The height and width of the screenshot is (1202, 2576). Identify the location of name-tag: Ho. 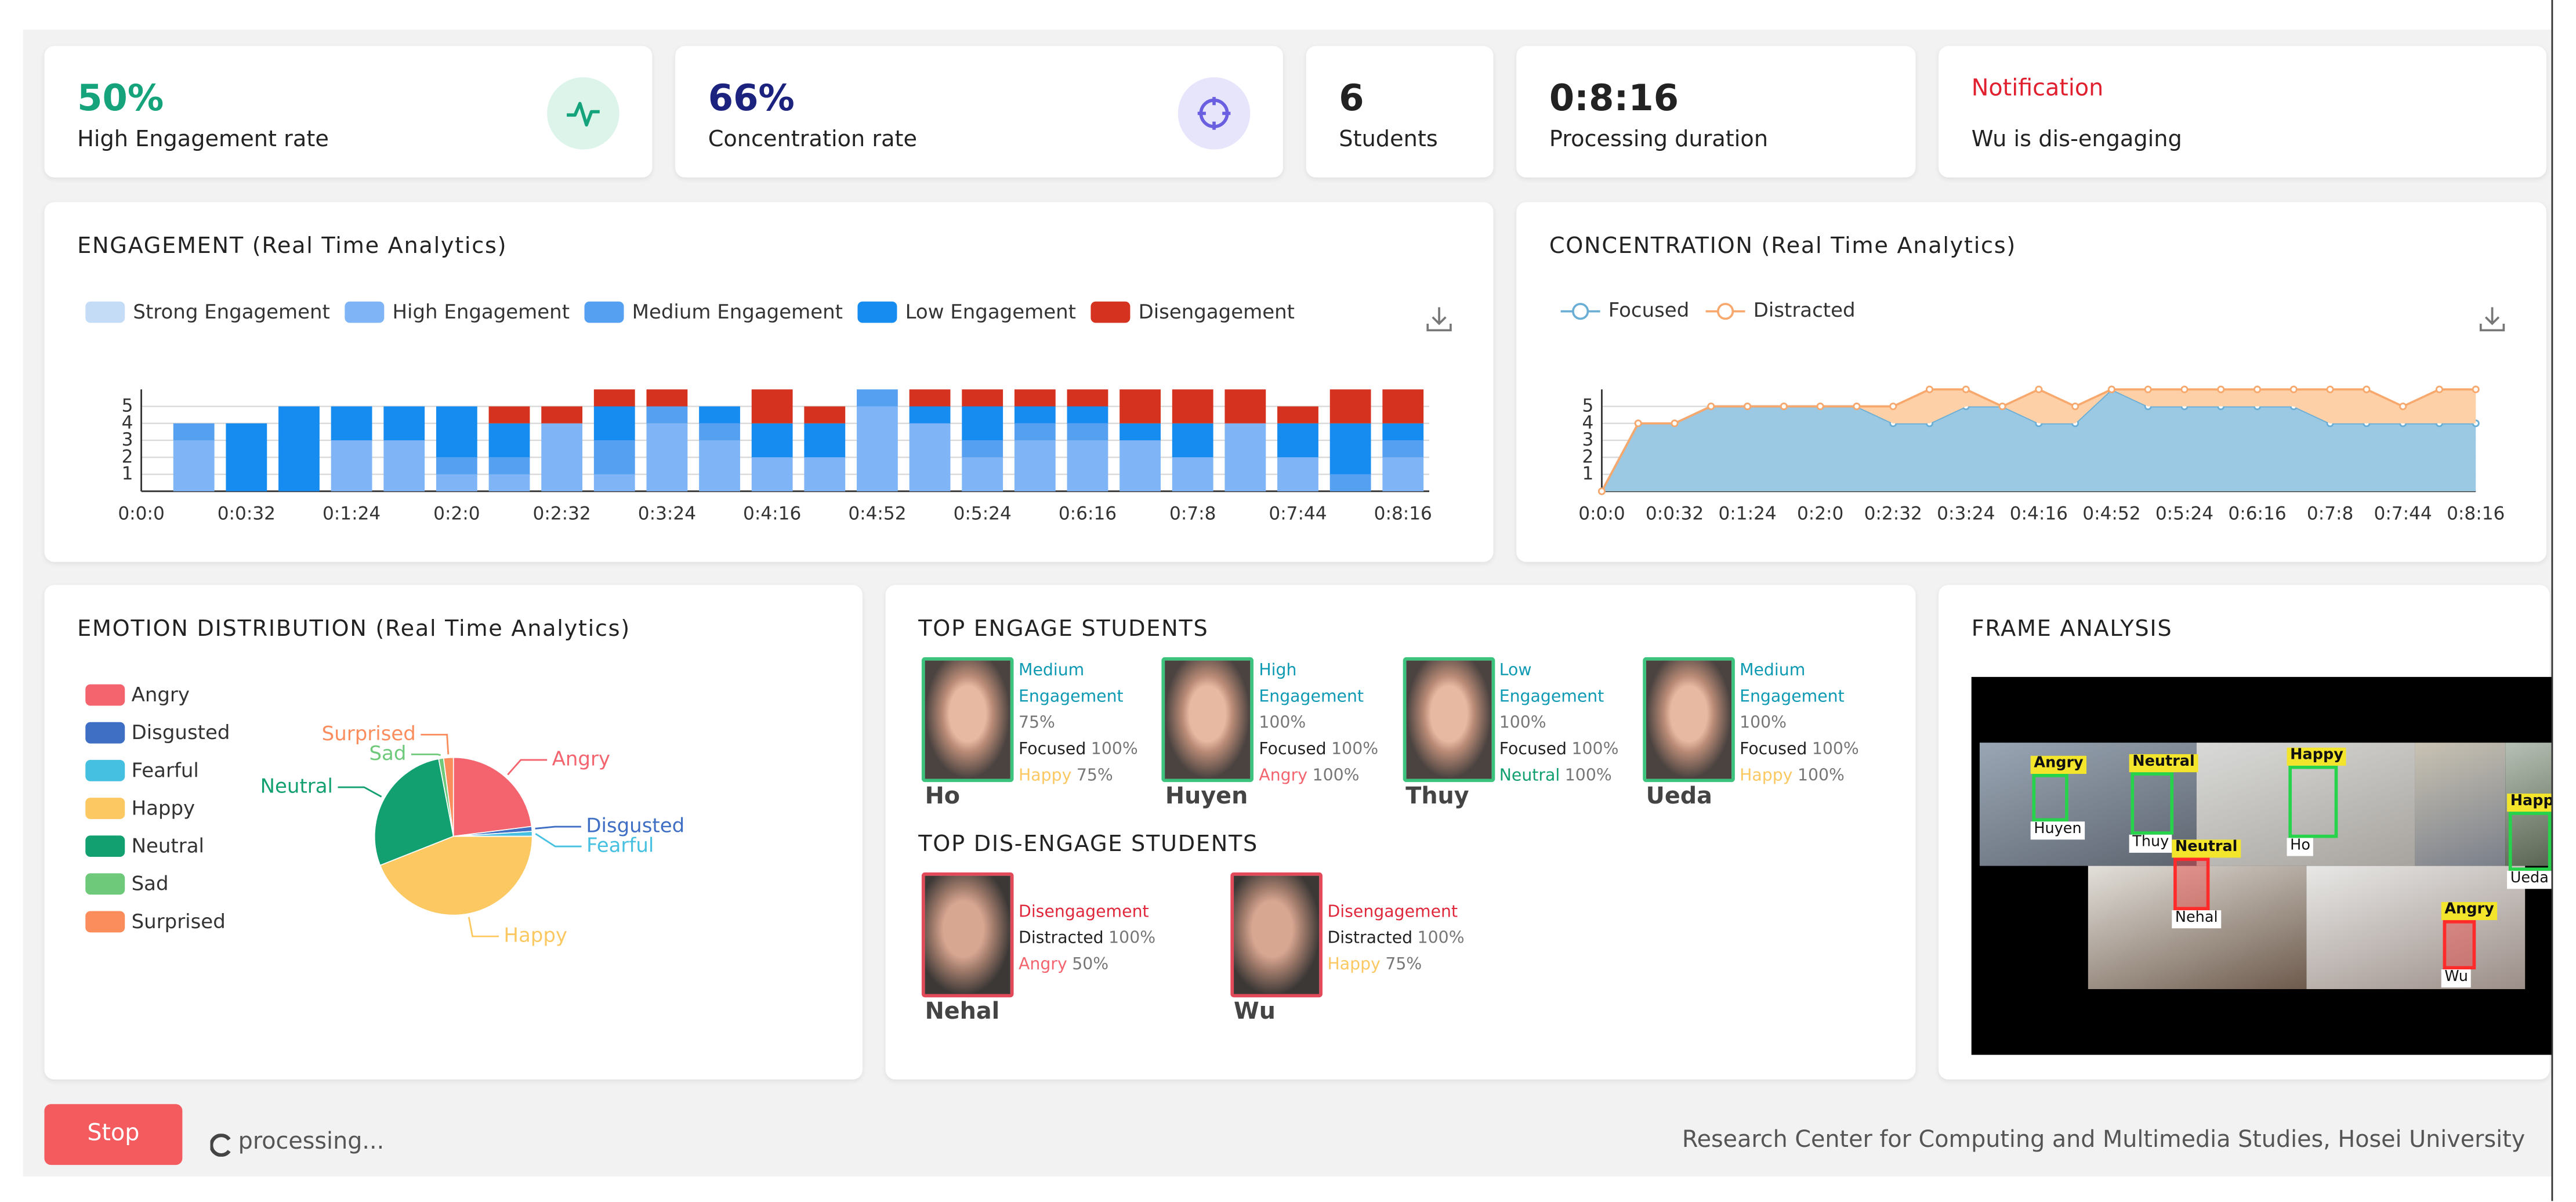
(2301, 847).